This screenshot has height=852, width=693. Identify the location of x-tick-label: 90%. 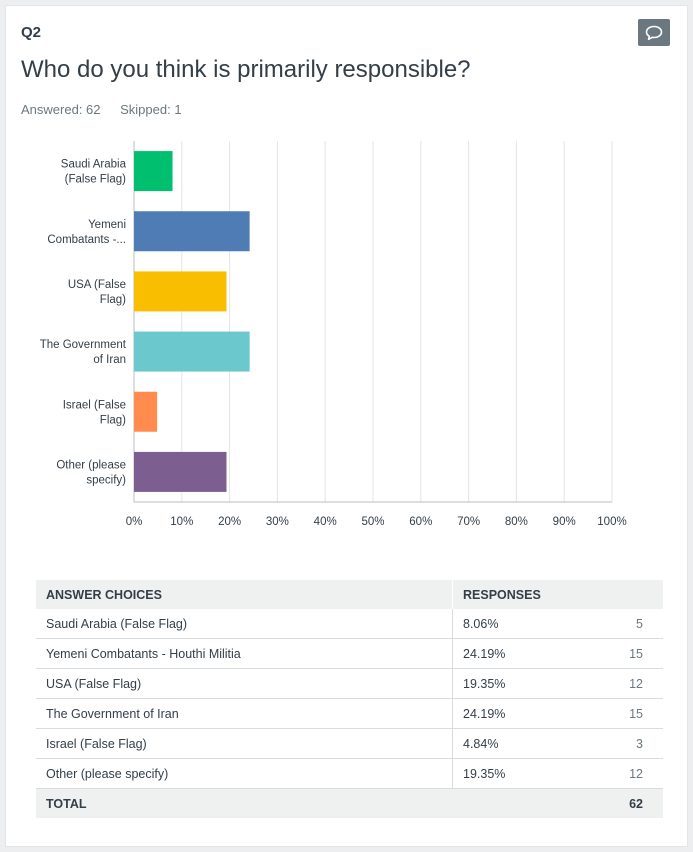
(564, 522).